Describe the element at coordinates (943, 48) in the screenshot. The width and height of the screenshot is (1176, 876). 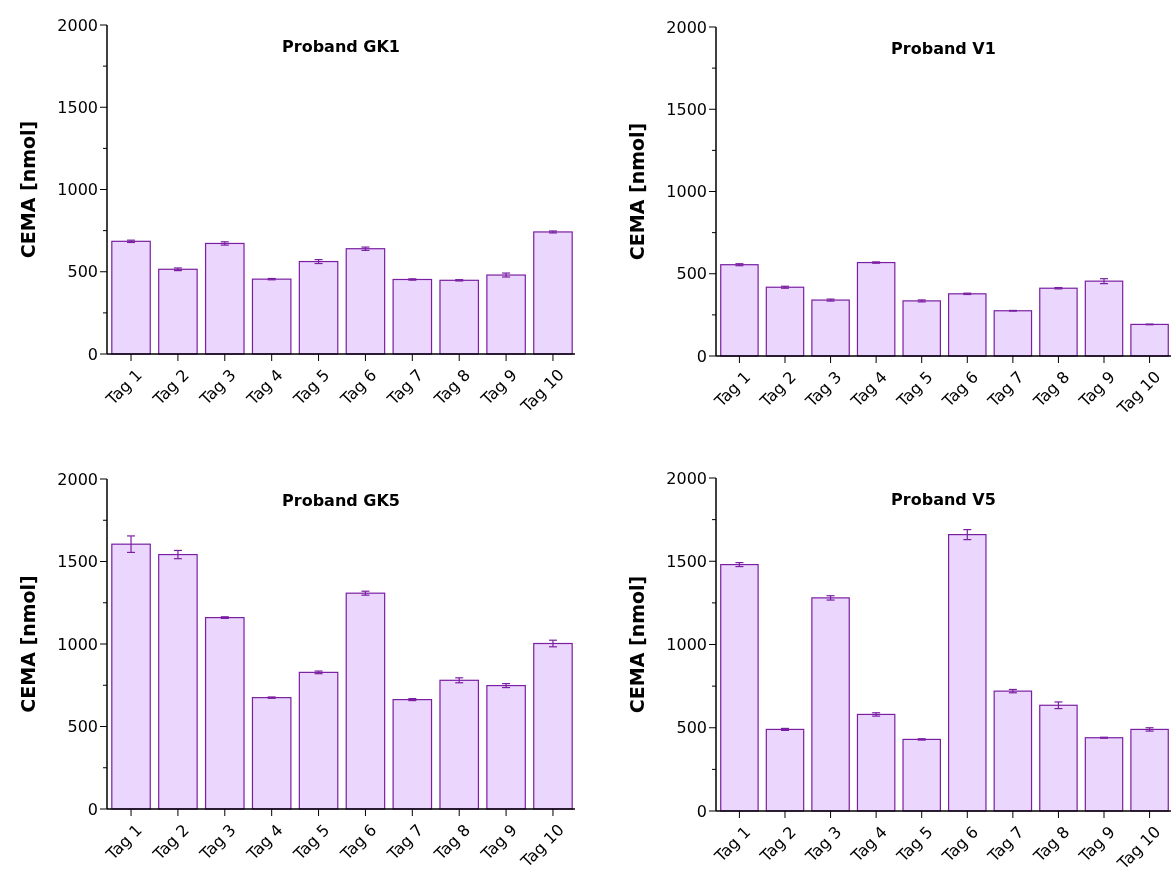
I see `text: Proband V1` at that location.